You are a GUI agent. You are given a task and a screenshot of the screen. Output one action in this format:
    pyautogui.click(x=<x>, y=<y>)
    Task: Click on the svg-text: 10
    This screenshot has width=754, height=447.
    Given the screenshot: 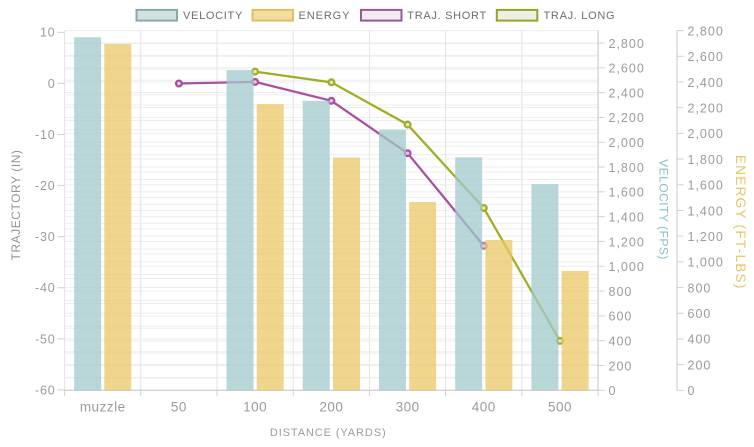 What is the action you would take?
    pyautogui.click(x=48, y=33)
    